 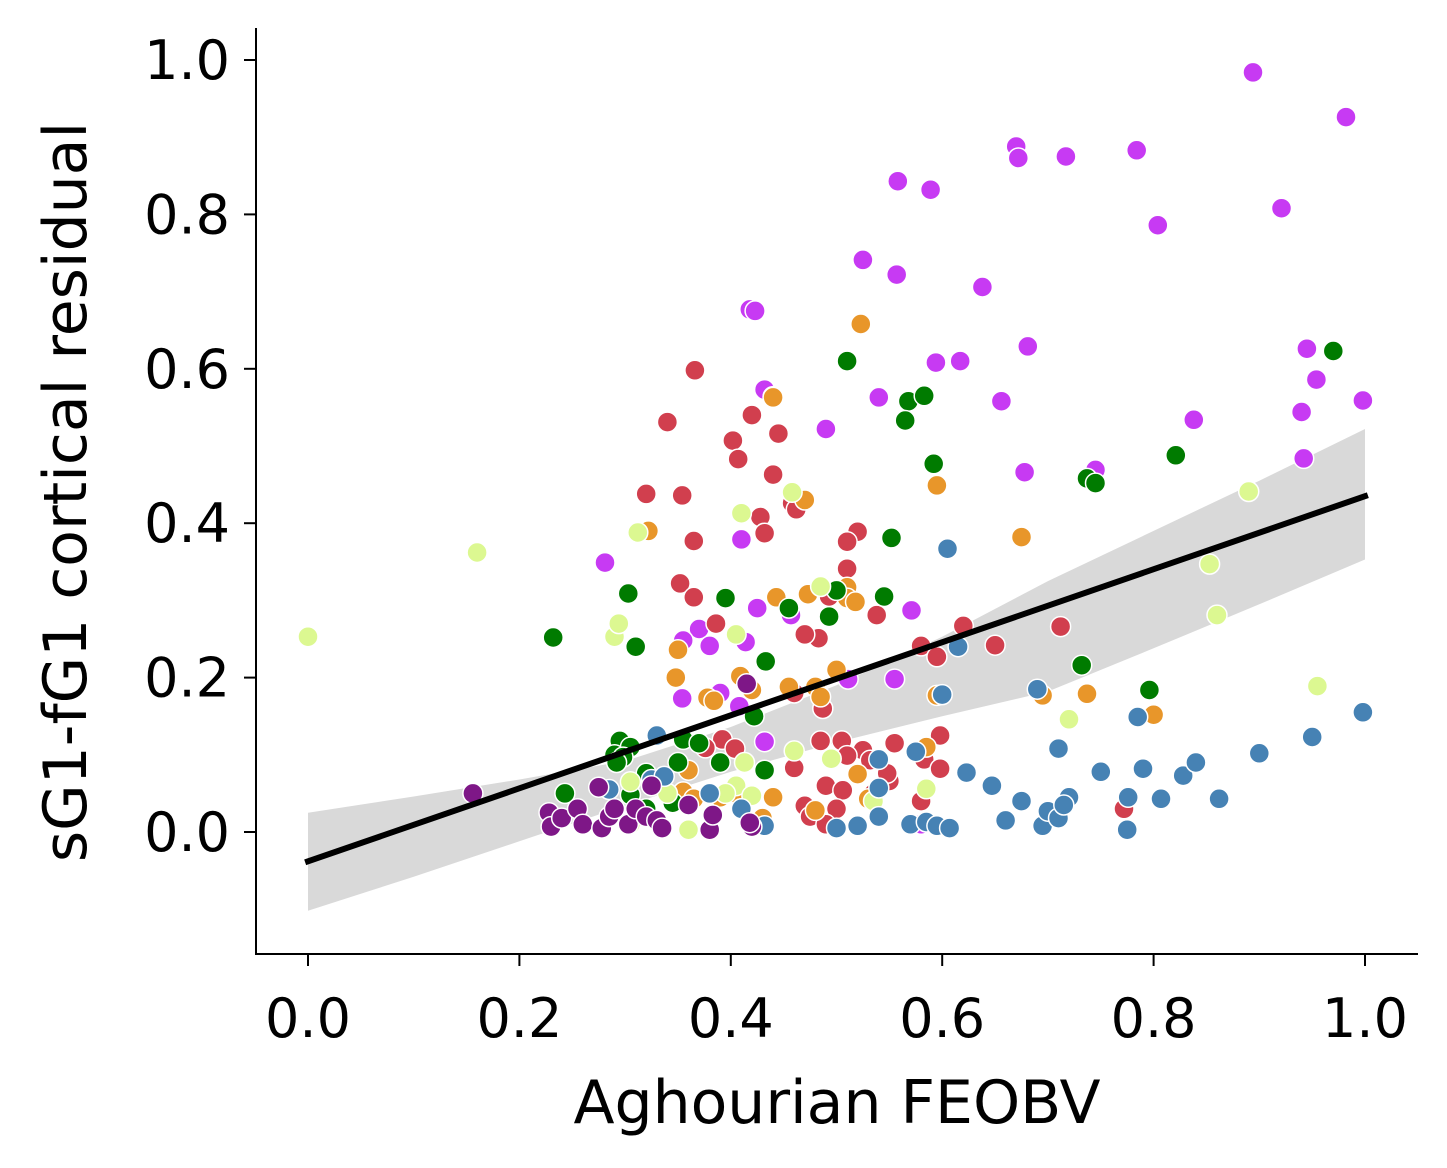 I want to click on x-tick-label: 1.0, so click(x=1365, y=1018).